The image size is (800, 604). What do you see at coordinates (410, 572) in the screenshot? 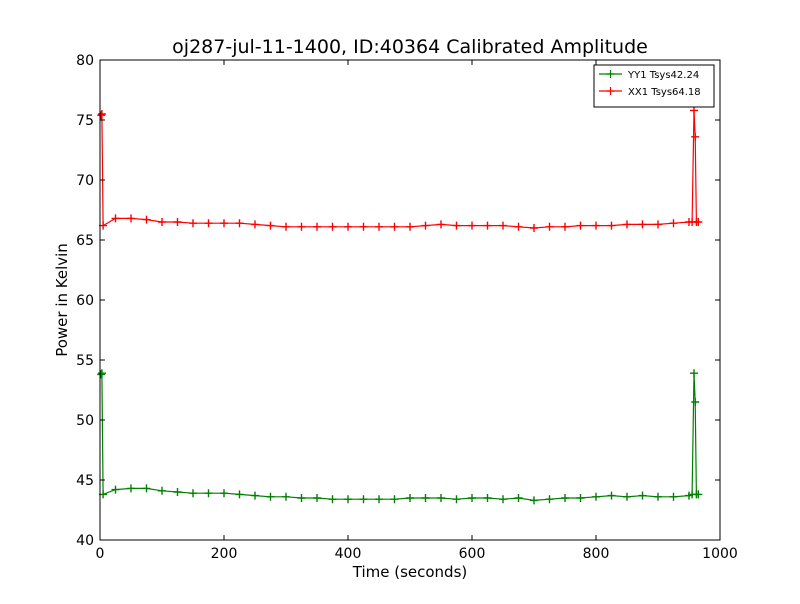
I see `x-axis-label: Time (seconds)` at bounding box center [410, 572].